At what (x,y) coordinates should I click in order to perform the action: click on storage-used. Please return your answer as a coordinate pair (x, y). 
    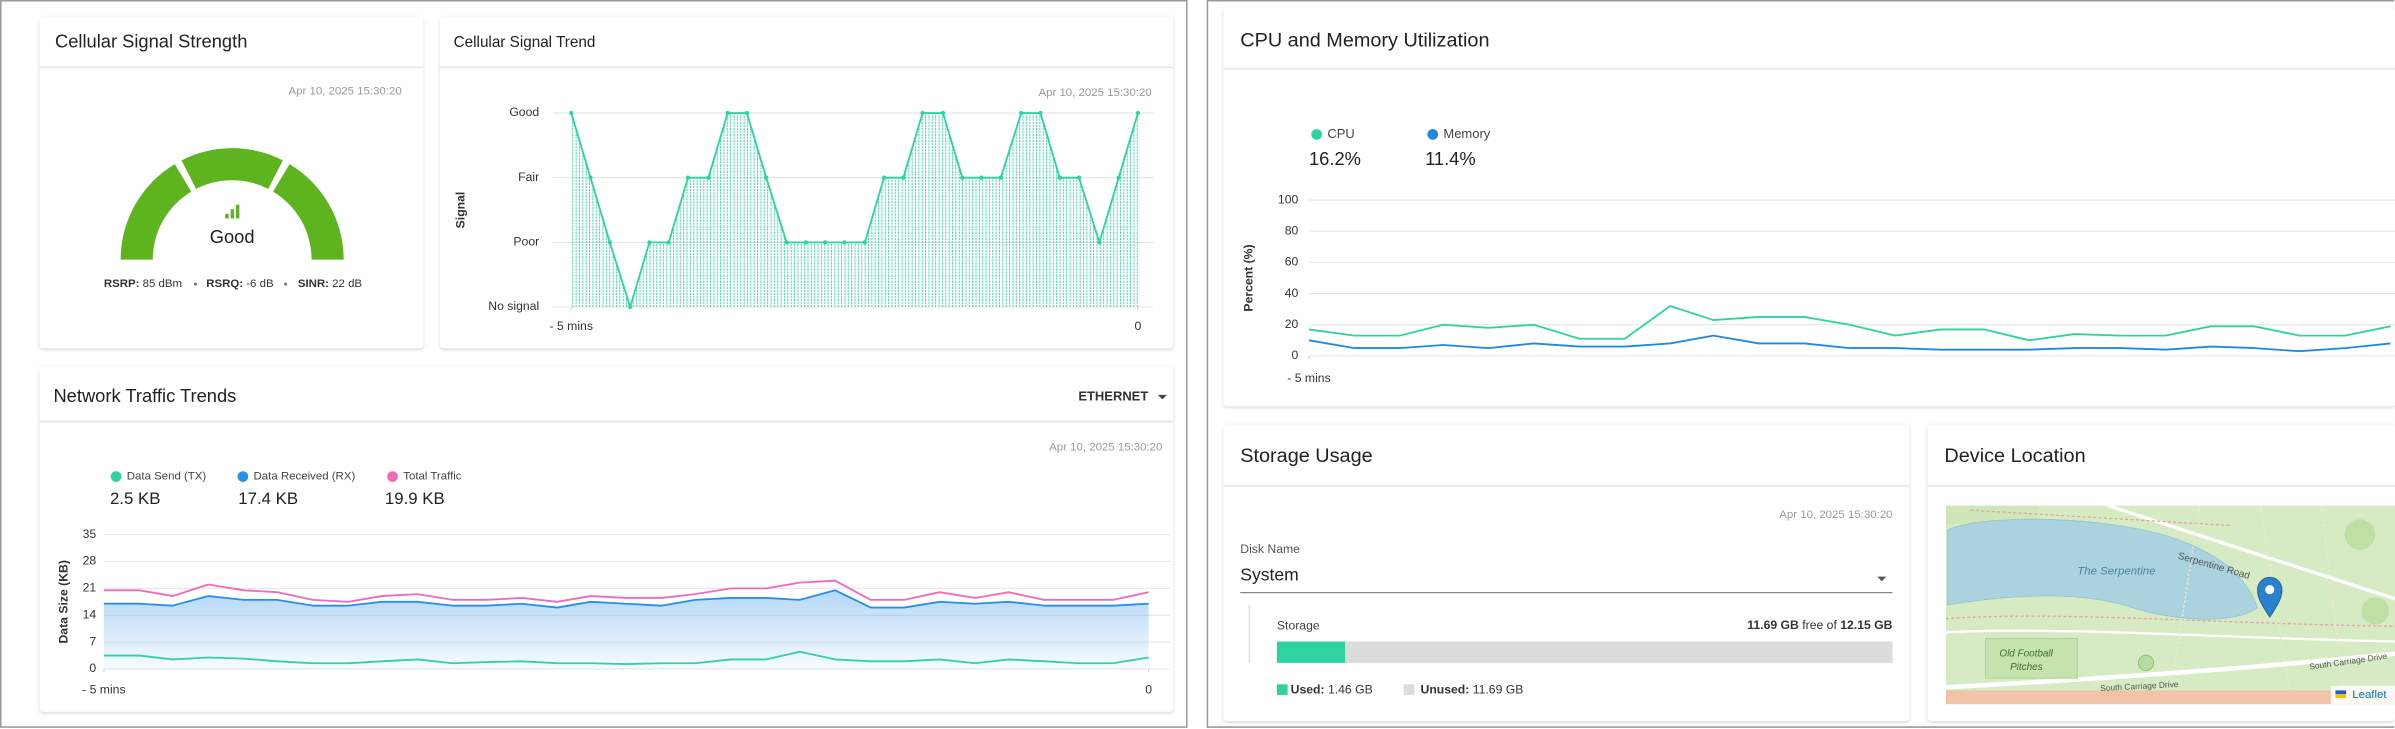
    Looking at the image, I should click on (1311, 652).